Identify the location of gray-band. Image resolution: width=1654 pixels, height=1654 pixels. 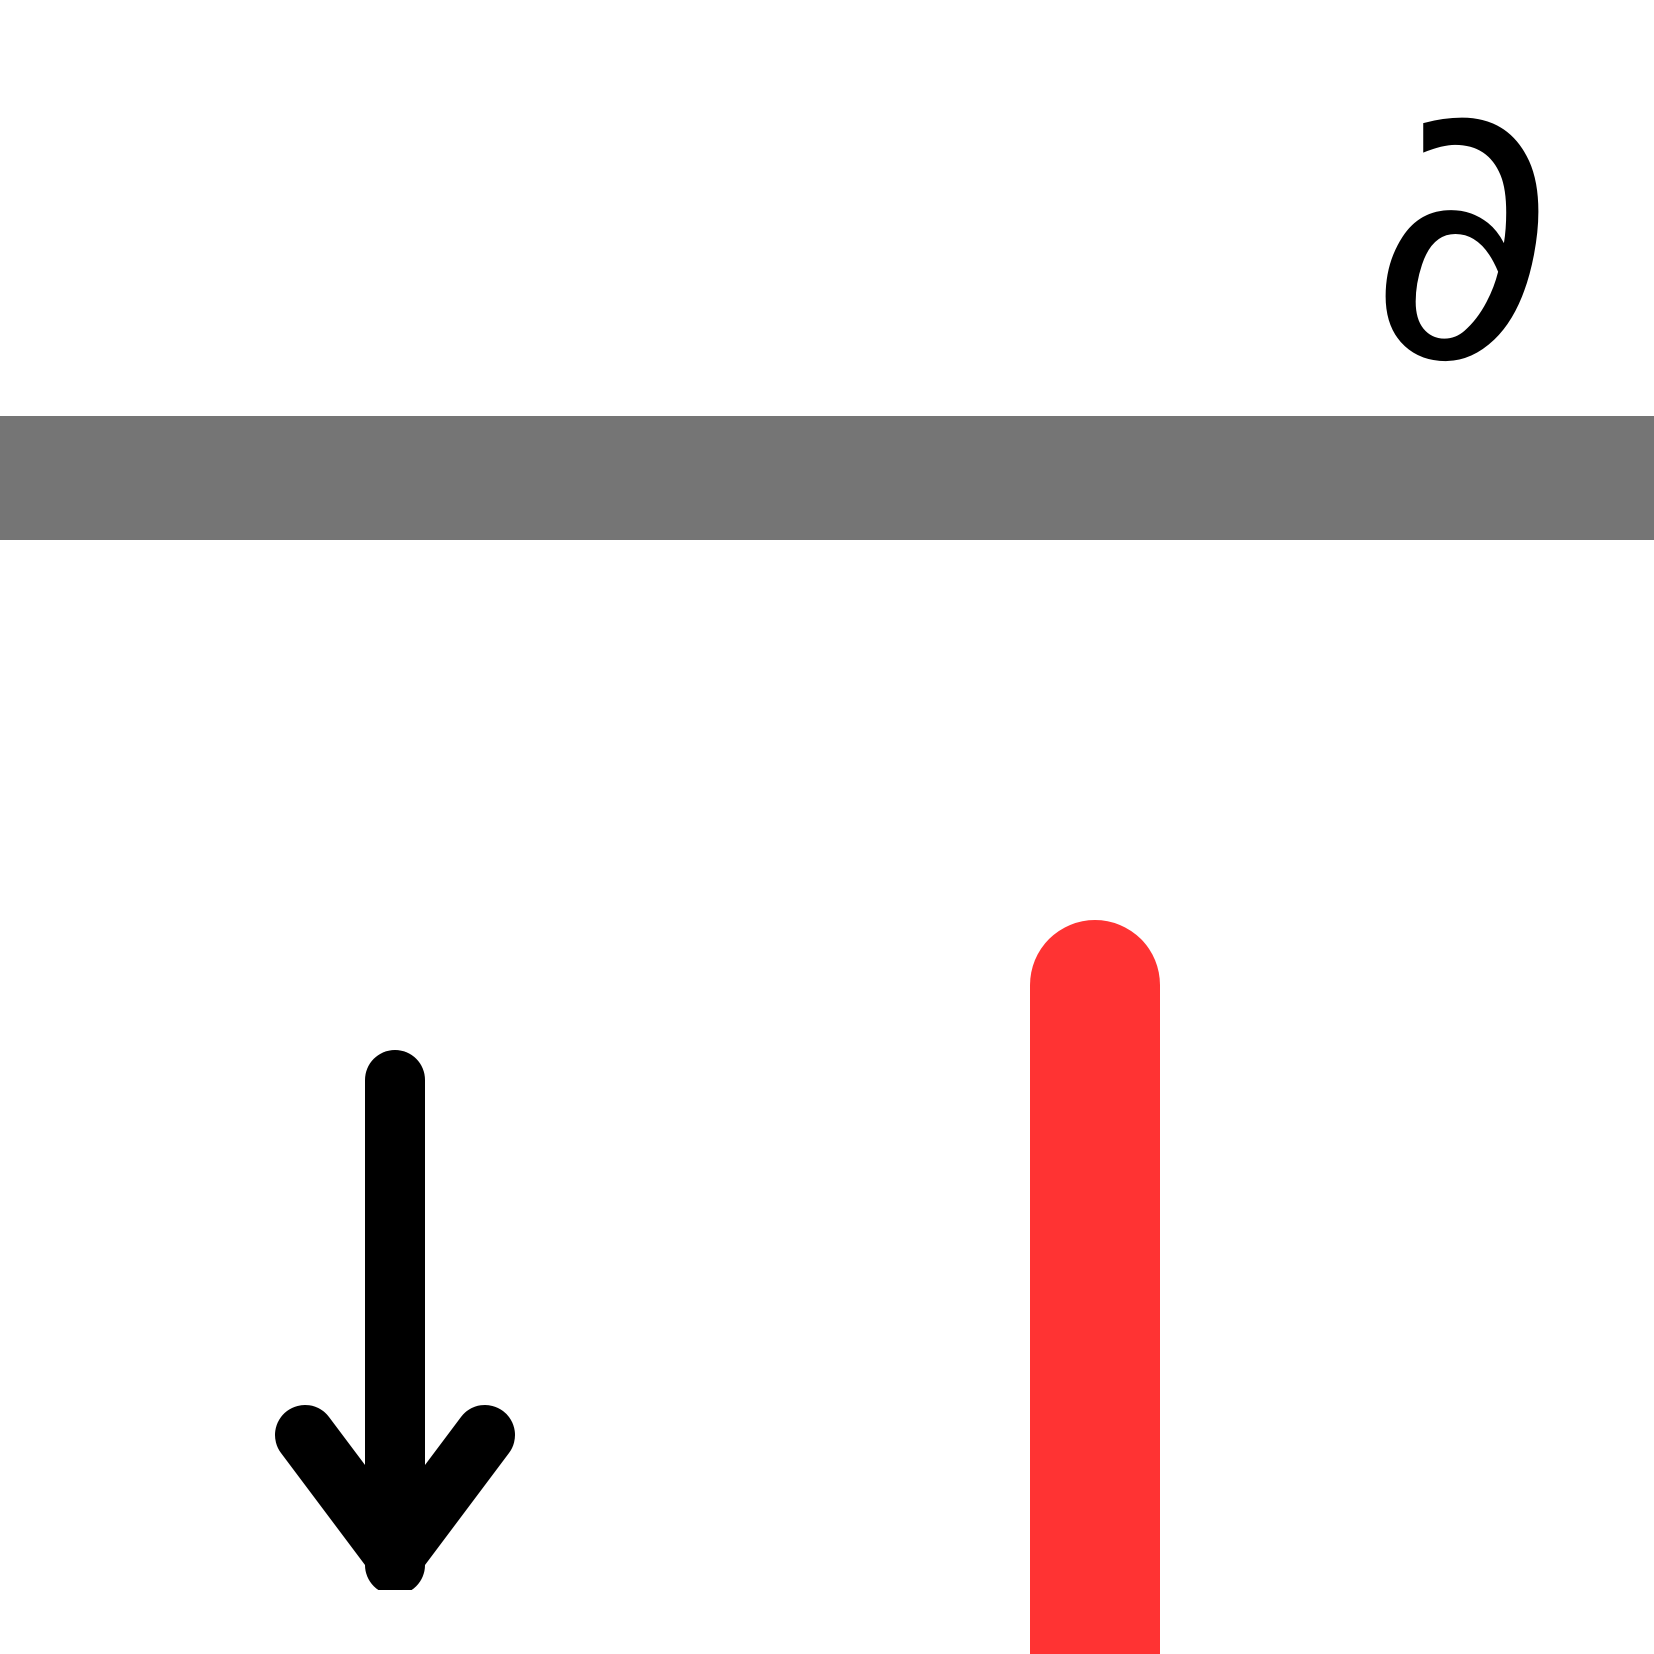
(827, 478).